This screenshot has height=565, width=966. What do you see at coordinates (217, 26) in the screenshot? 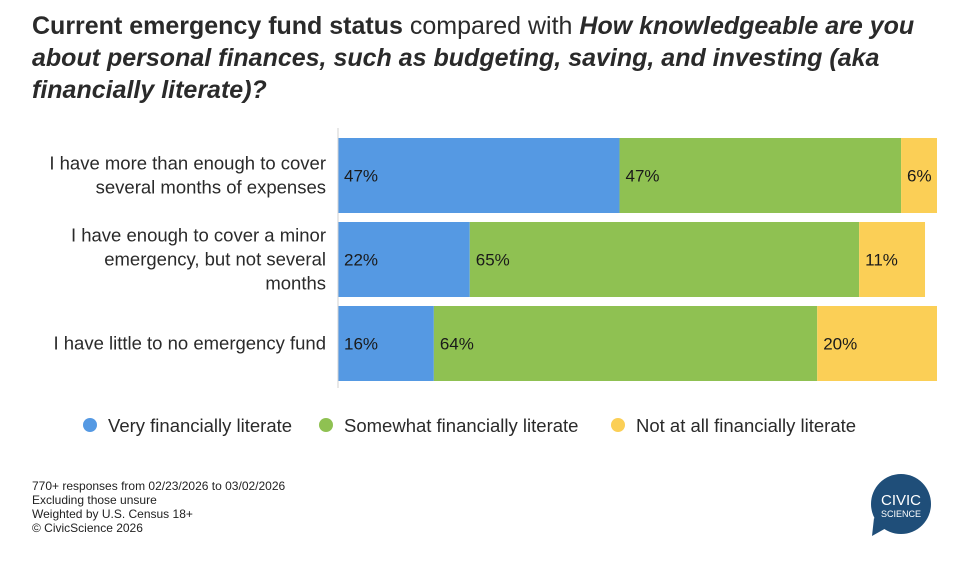
I see `title-metric: Current emergency fund status` at bounding box center [217, 26].